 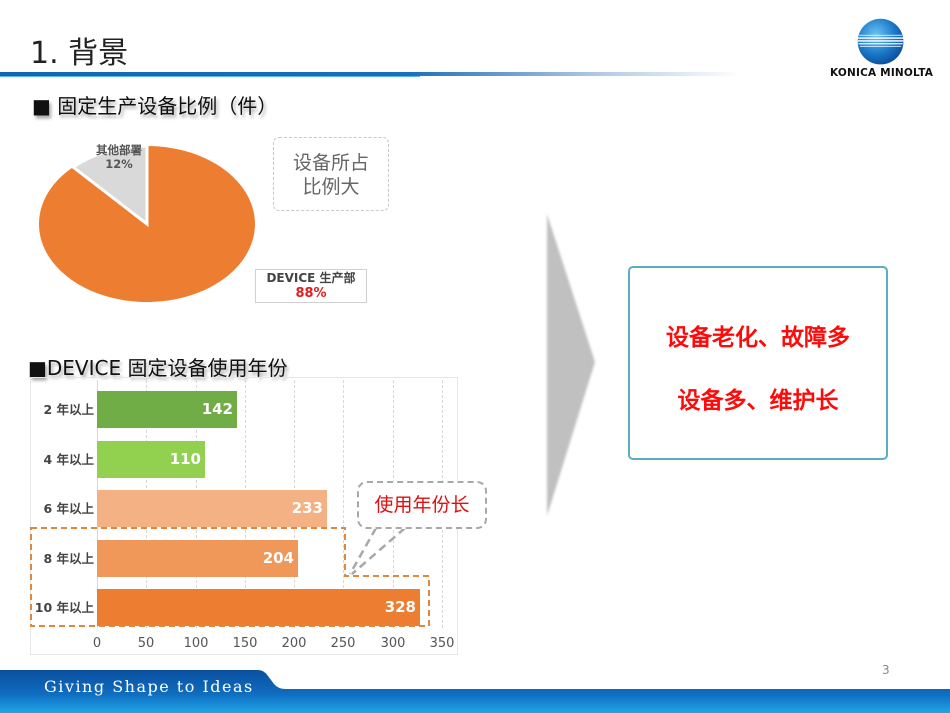 I want to click on x-tick-300: 300, so click(x=393, y=643).